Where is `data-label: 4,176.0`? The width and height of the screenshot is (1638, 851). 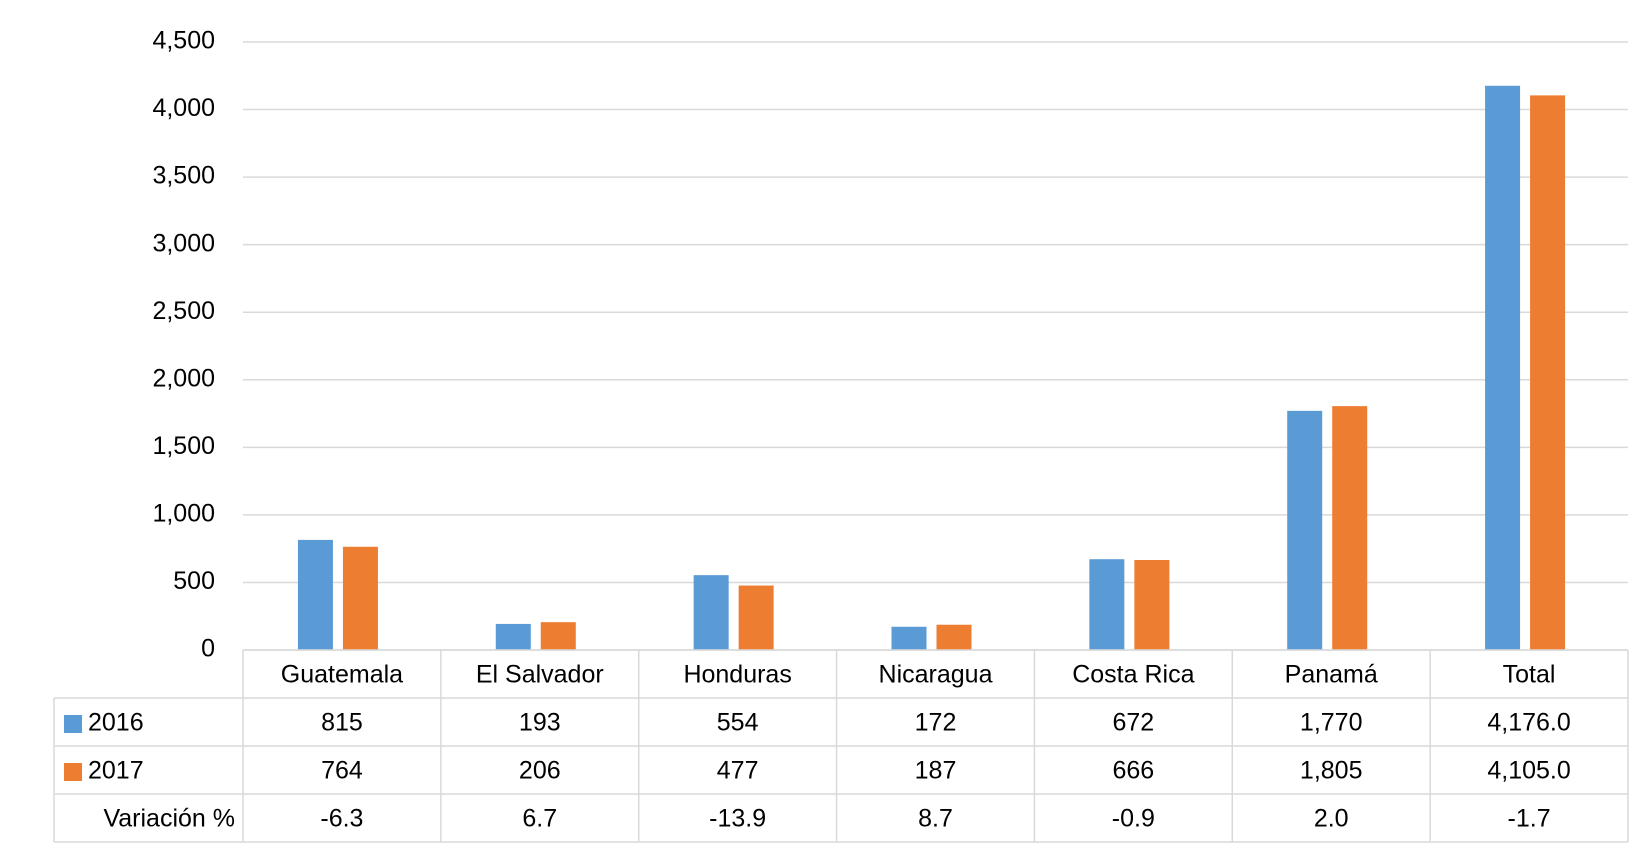
data-label: 4,176.0 is located at coordinates (1528, 723).